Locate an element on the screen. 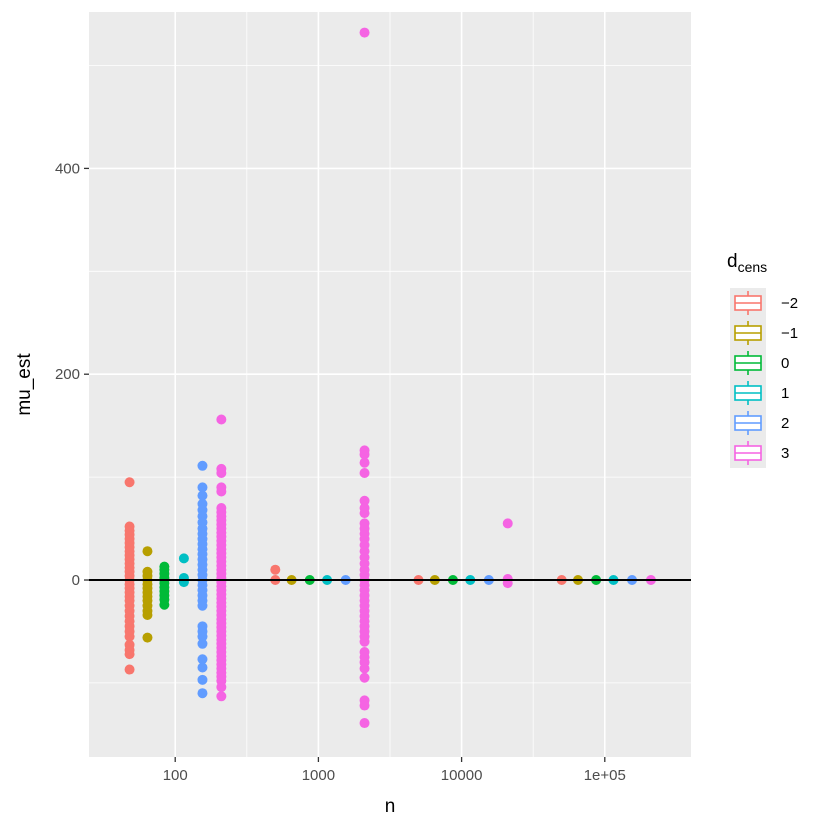 Image resolution: width=830 pixels, height=830 pixels. y-tick-label: 200 is located at coordinates (67, 374).